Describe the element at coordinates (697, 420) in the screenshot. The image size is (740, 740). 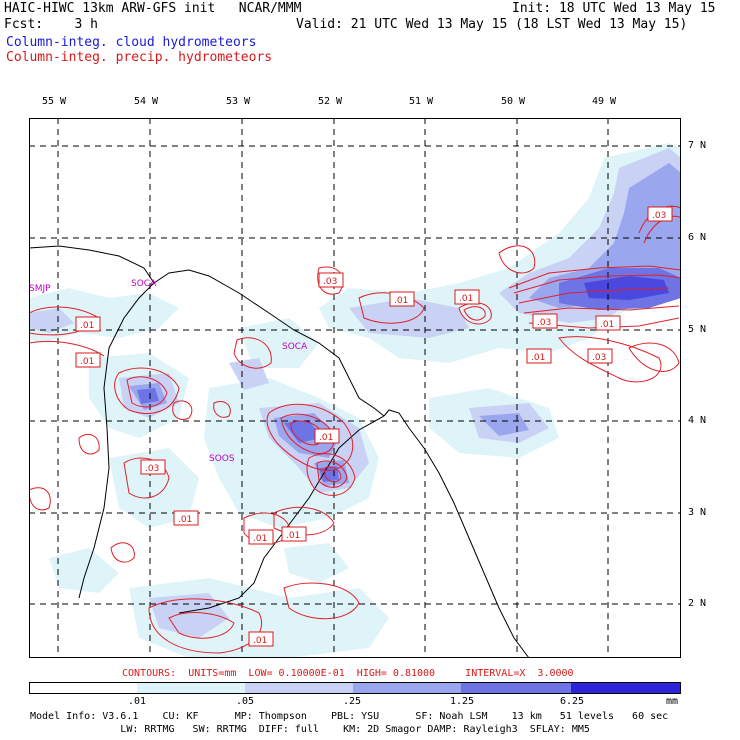
I see `lat-label: 4 N` at that location.